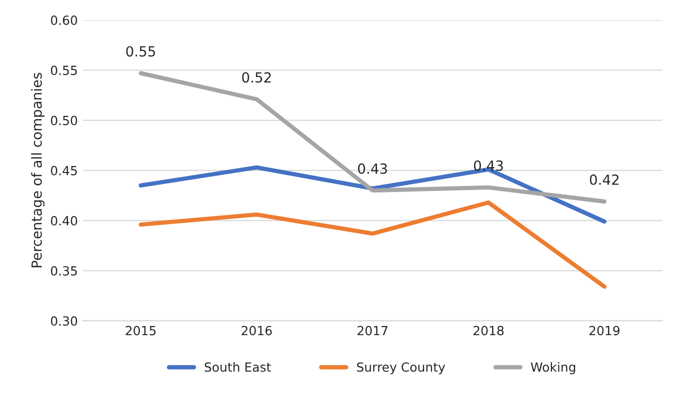 The height and width of the screenshot is (401, 690). Describe the element at coordinates (64, 121) in the screenshot. I see `text: 0.50` at that location.